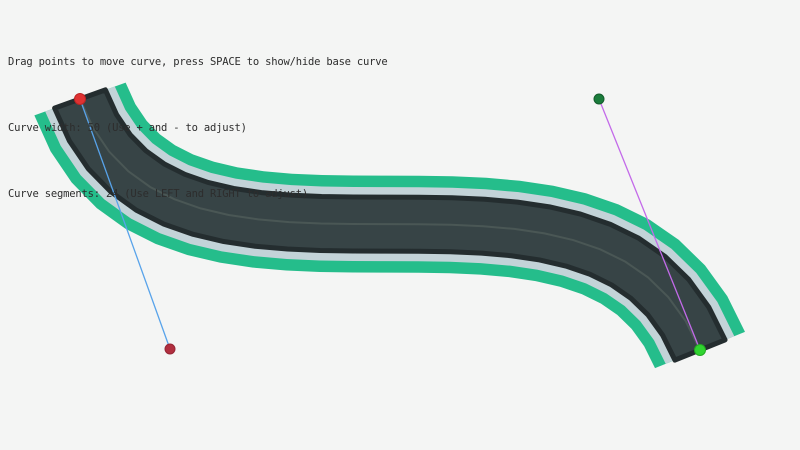 Image resolution: width=800 pixels, height=450 pixels. Describe the element at coordinates (649, 224) in the screenshot. I see `end-handle-line` at that location.